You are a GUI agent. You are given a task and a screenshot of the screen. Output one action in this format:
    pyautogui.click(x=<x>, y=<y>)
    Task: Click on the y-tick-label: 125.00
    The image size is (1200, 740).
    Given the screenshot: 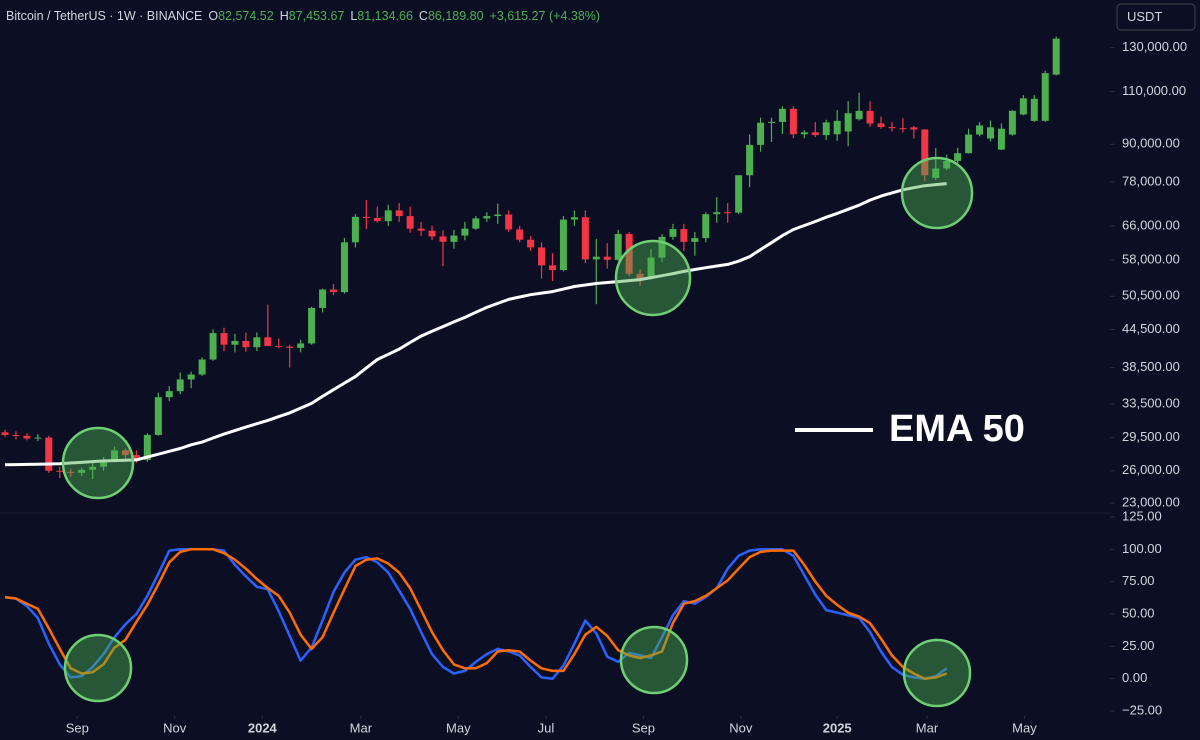 What is the action you would take?
    pyautogui.click(x=1142, y=515)
    